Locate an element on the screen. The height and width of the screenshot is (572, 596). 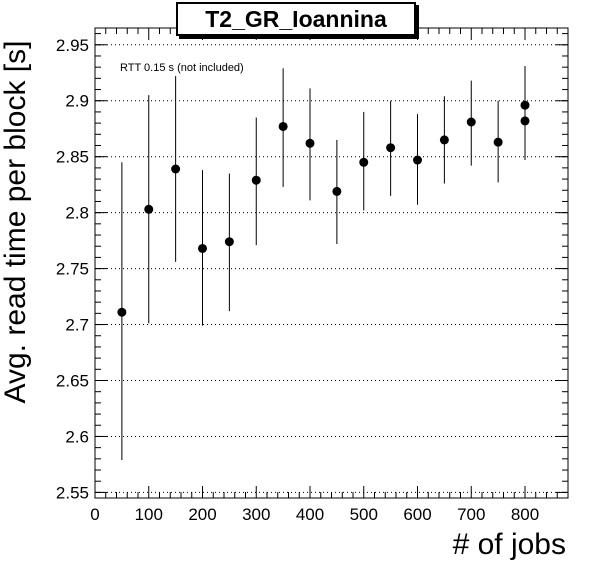
x-tick-label: 500 is located at coordinates (364, 514).